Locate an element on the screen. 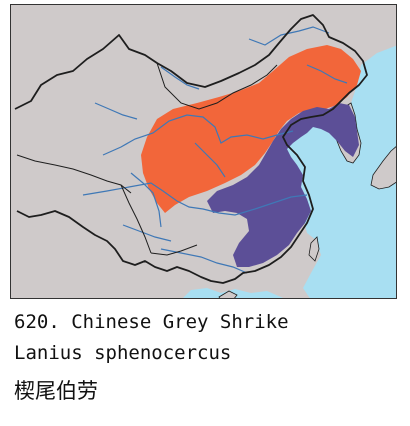 This screenshot has height=426, width=410. yellow-river is located at coordinates (198, 135).